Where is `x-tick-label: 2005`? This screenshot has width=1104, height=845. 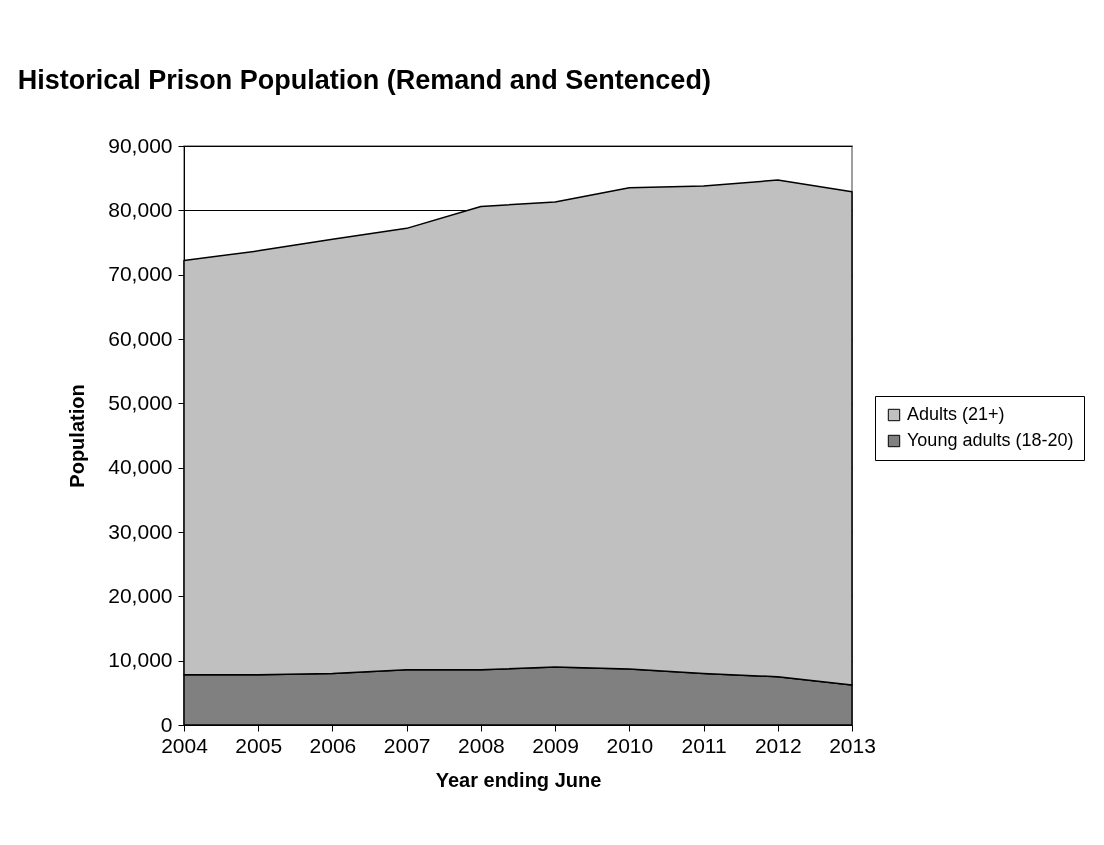
x-tick-label: 2005 is located at coordinates (259, 745).